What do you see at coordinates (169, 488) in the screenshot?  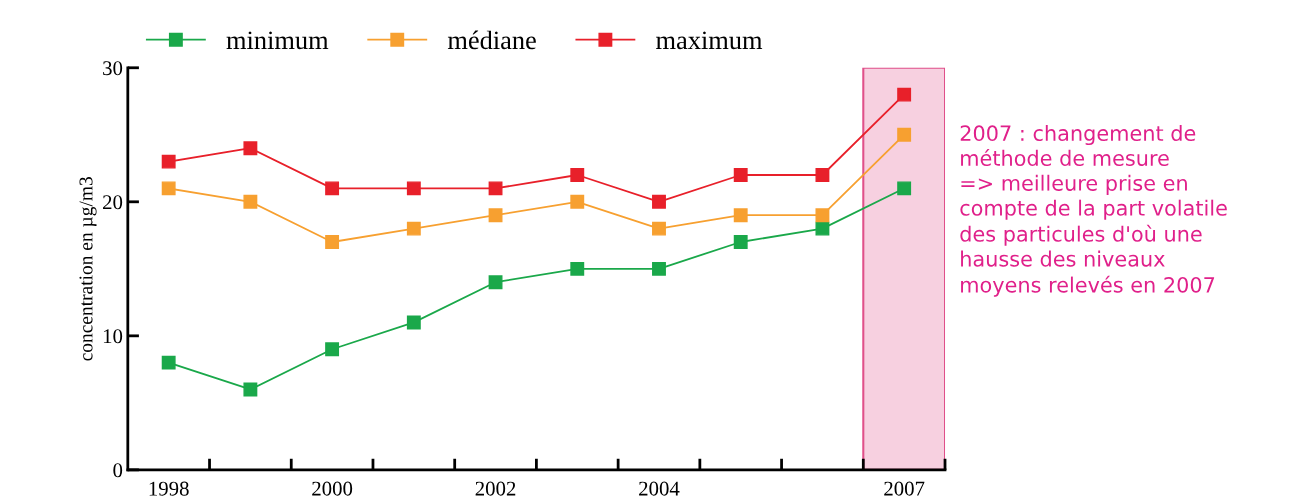 I see `x-tick-label: 1998` at bounding box center [169, 488].